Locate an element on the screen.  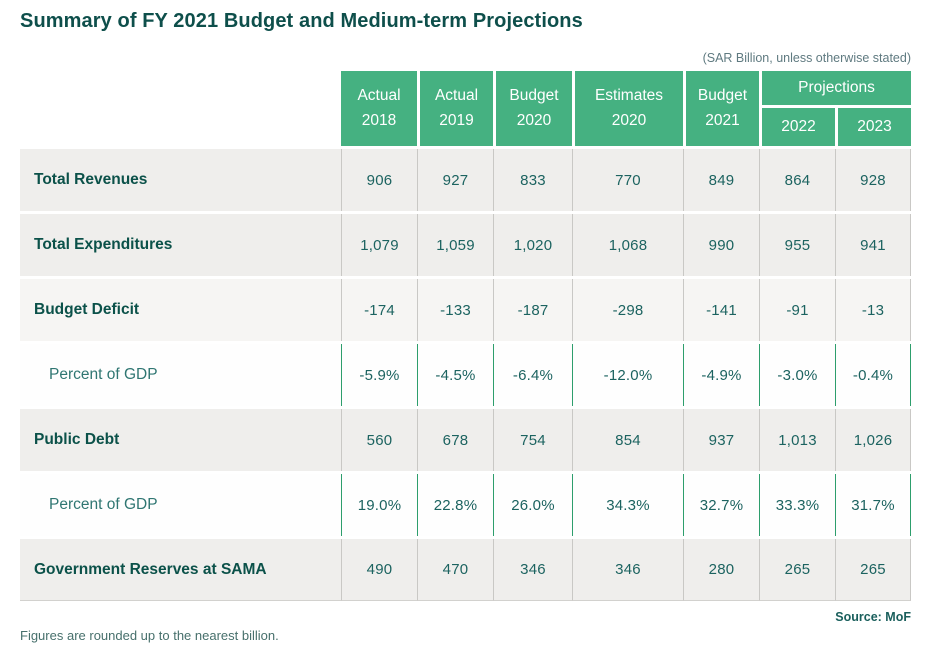
table-cell: 490 is located at coordinates (379, 570).